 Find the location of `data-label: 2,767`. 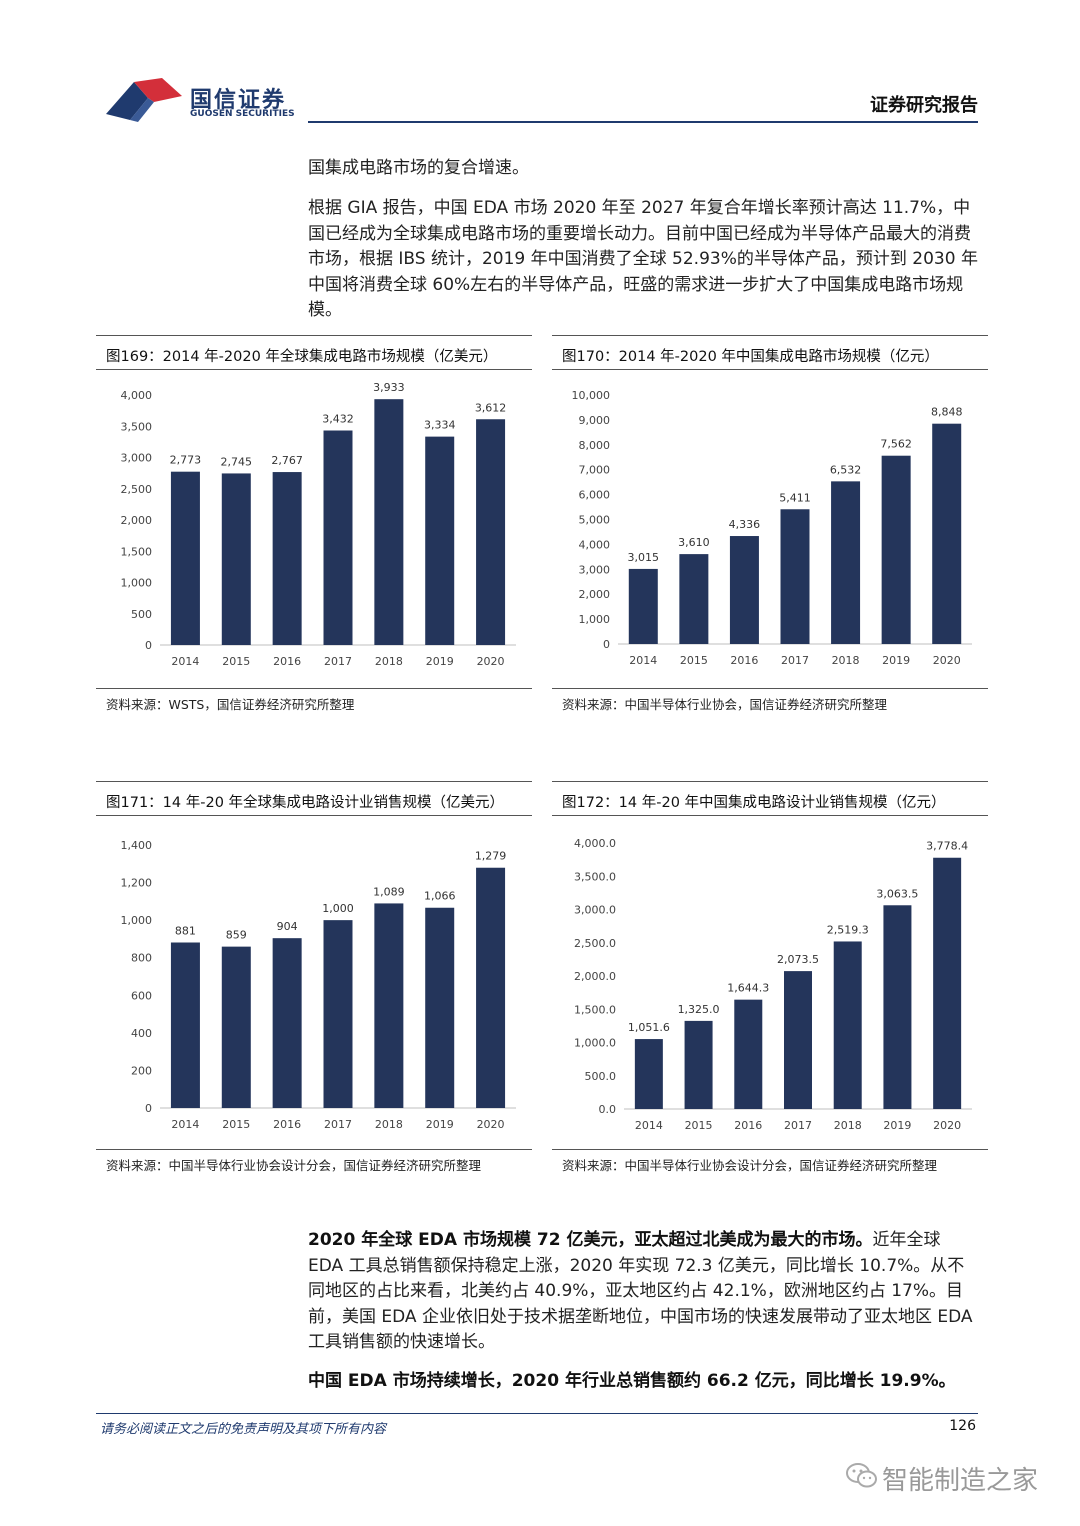

data-label: 2,767 is located at coordinates (287, 460).